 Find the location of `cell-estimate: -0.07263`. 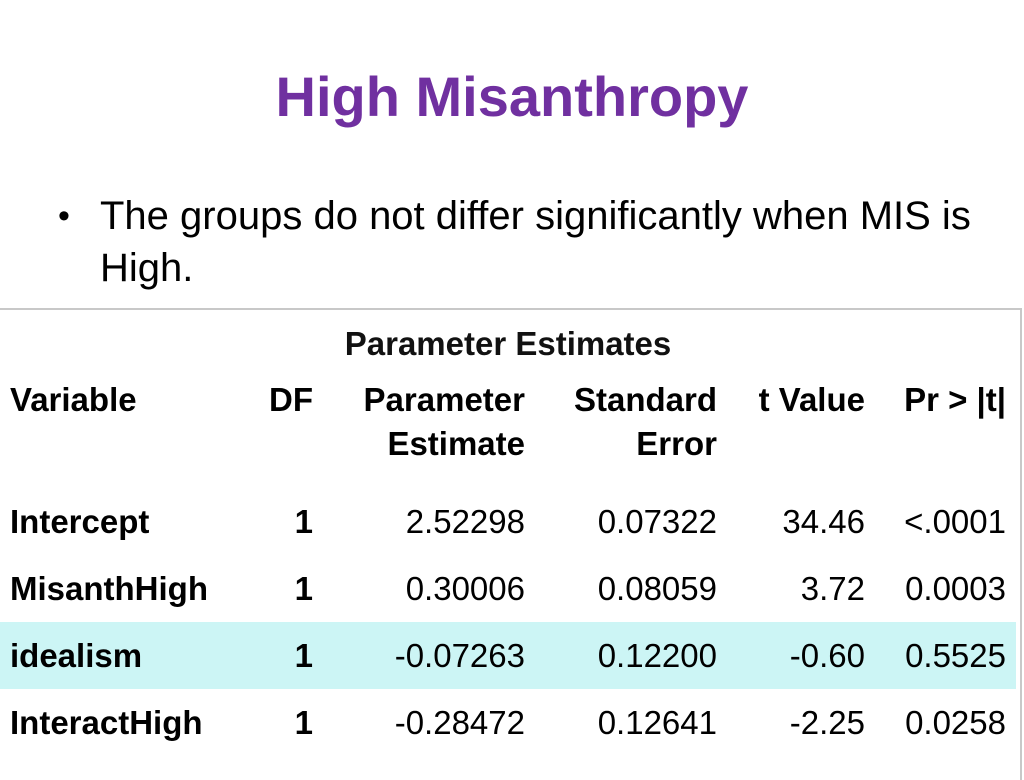

cell-estimate: -0.07263 is located at coordinates (429, 655).